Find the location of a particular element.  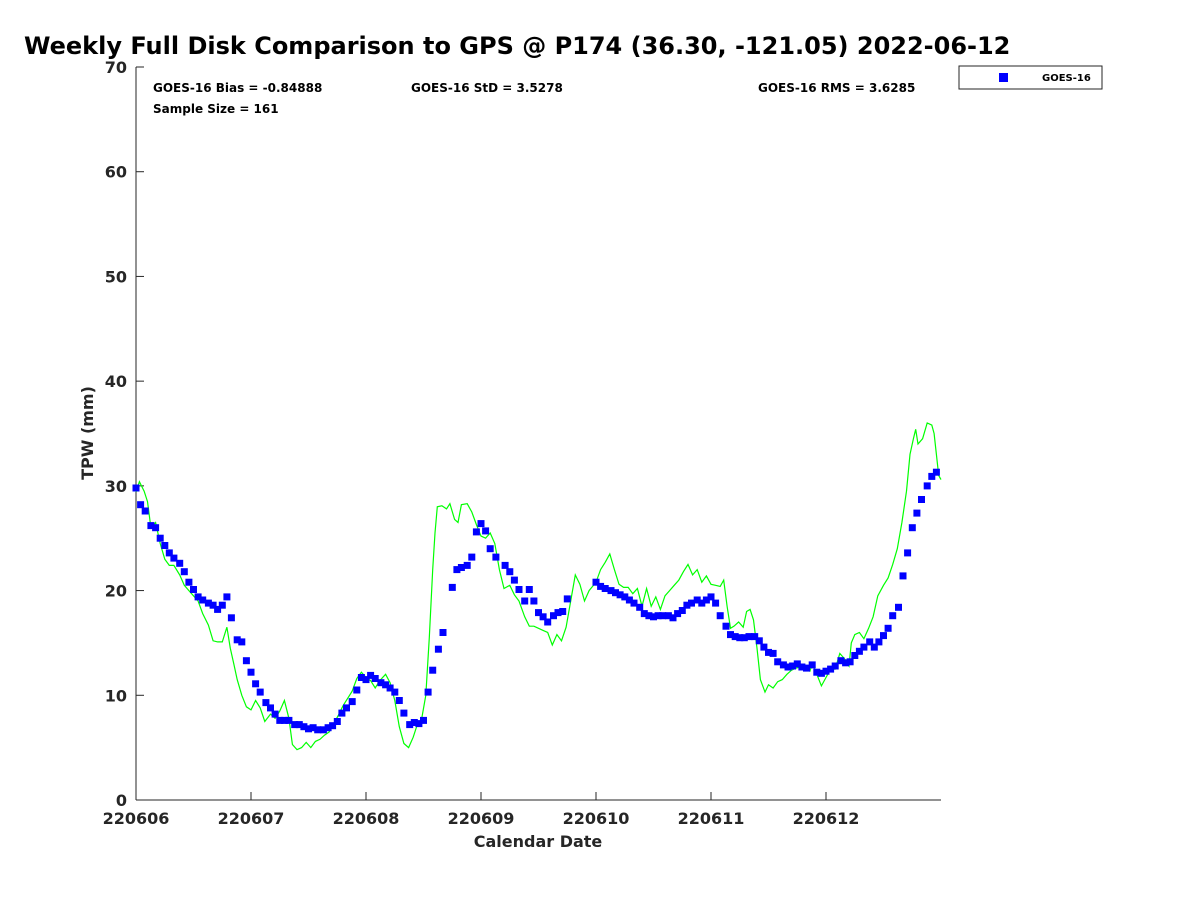

y-tick-label: 60 is located at coordinates (116, 172).